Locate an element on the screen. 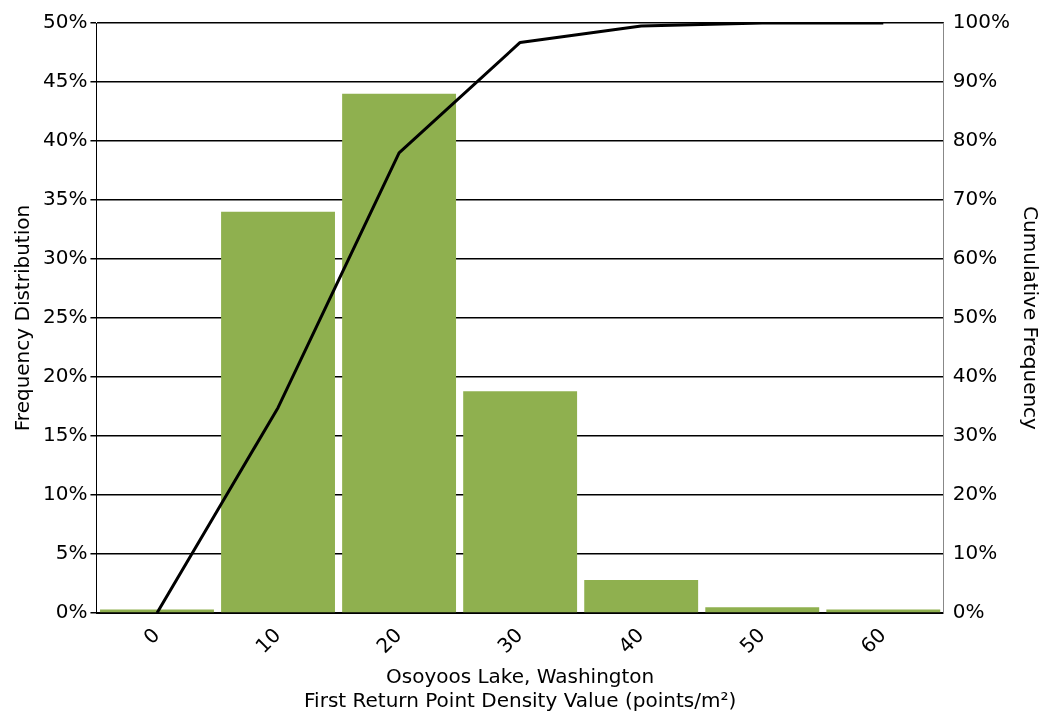 The height and width of the screenshot is (726, 1063). y-tick-label: 35% is located at coordinates (65, 198).